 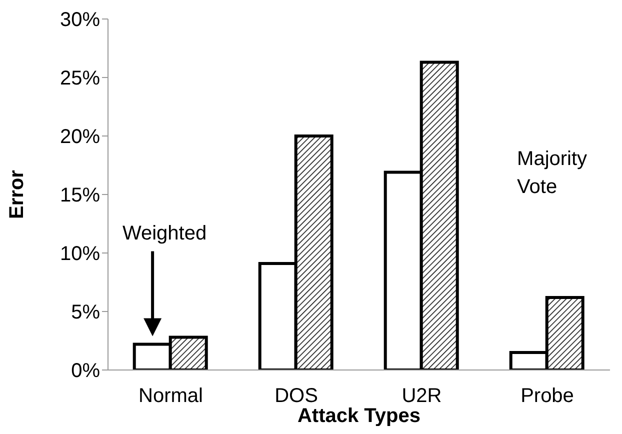 I want to click on y-tick-label: 20%, so click(x=80, y=137).